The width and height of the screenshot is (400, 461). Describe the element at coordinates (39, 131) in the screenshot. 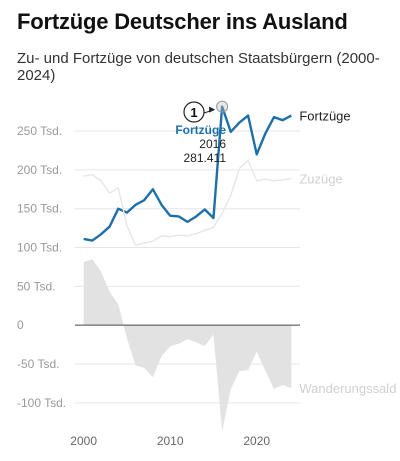

I see `y-tick-label: 250 Tsd.` at that location.